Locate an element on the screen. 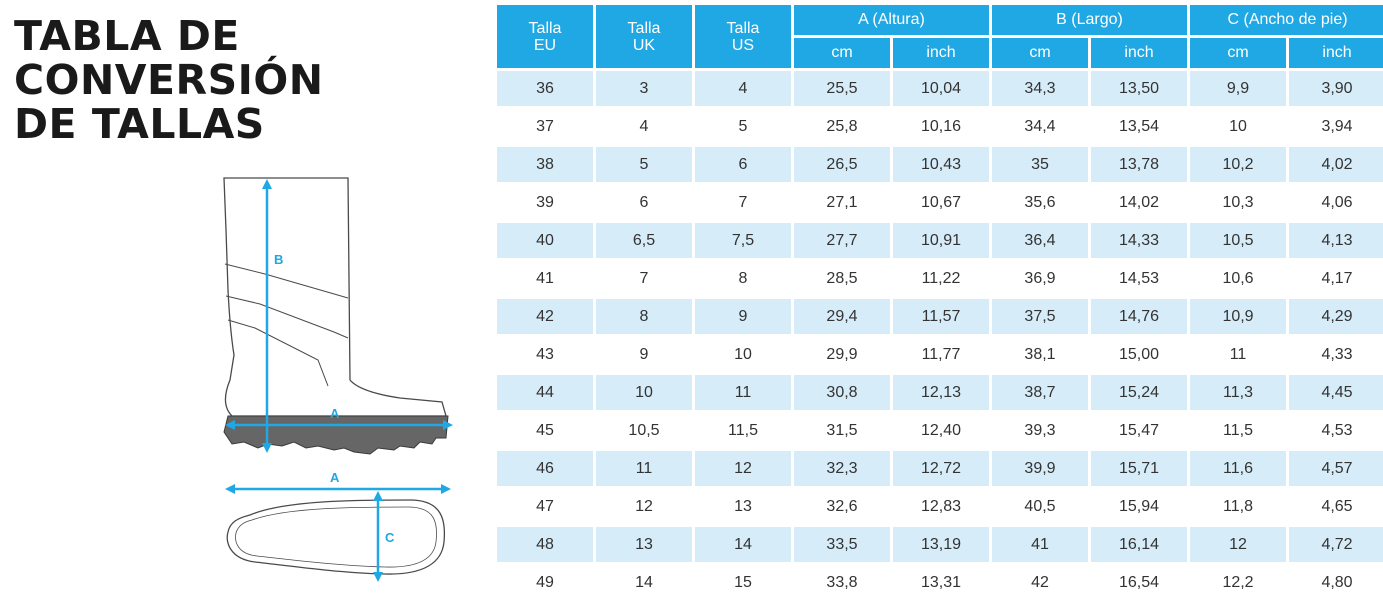 The width and height of the screenshot is (1383, 600). cell-a-cm: 29,4 is located at coordinates (842, 315).